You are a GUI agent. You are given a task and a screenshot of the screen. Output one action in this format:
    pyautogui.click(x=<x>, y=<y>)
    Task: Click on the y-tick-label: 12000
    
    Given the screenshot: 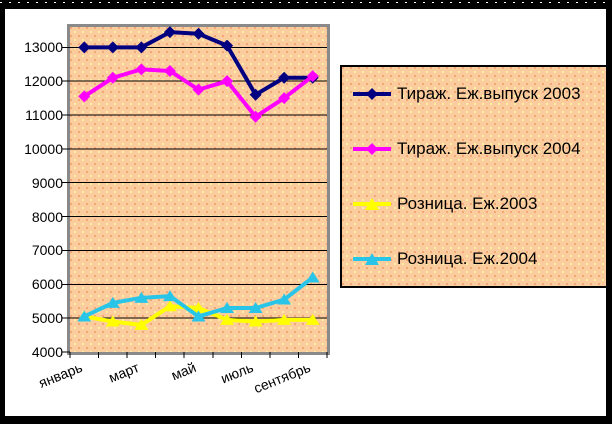 What is the action you would take?
    pyautogui.click(x=43, y=81)
    